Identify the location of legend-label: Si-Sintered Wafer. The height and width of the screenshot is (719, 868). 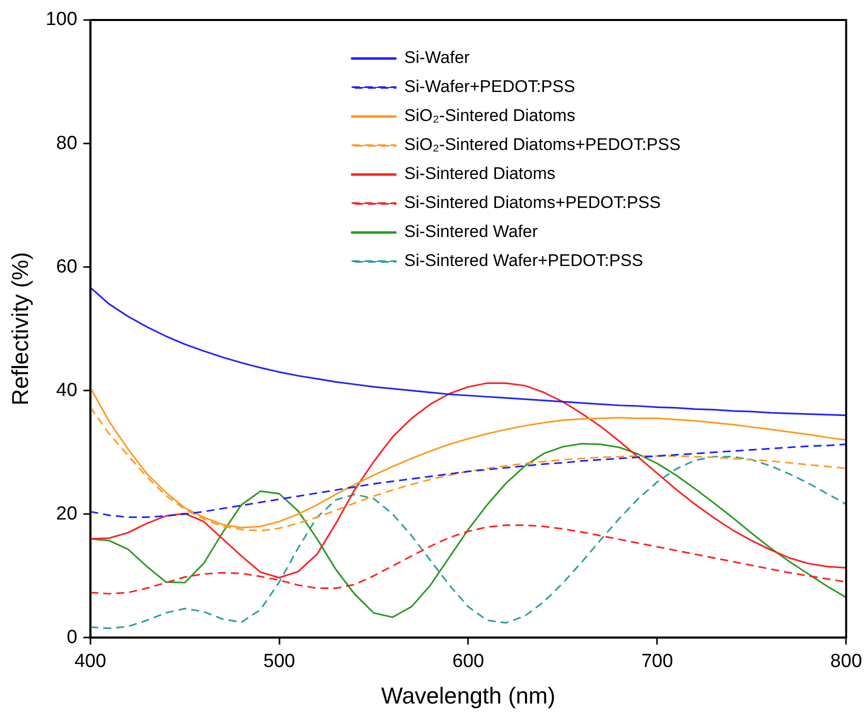
(471, 232).